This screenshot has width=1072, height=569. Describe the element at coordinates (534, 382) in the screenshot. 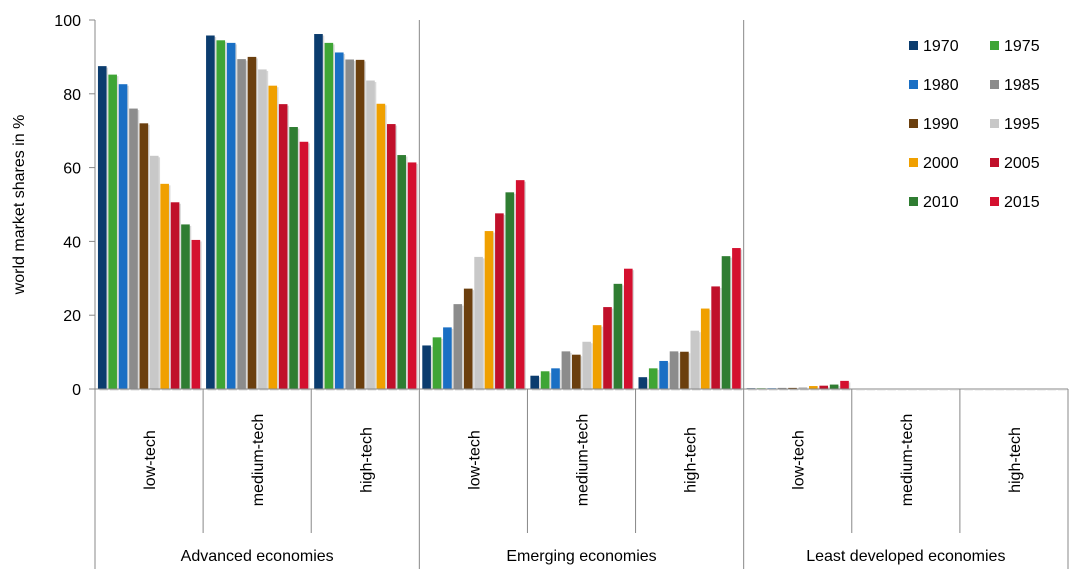

I see `bar-1970-emerging-medium-tech` at that location.